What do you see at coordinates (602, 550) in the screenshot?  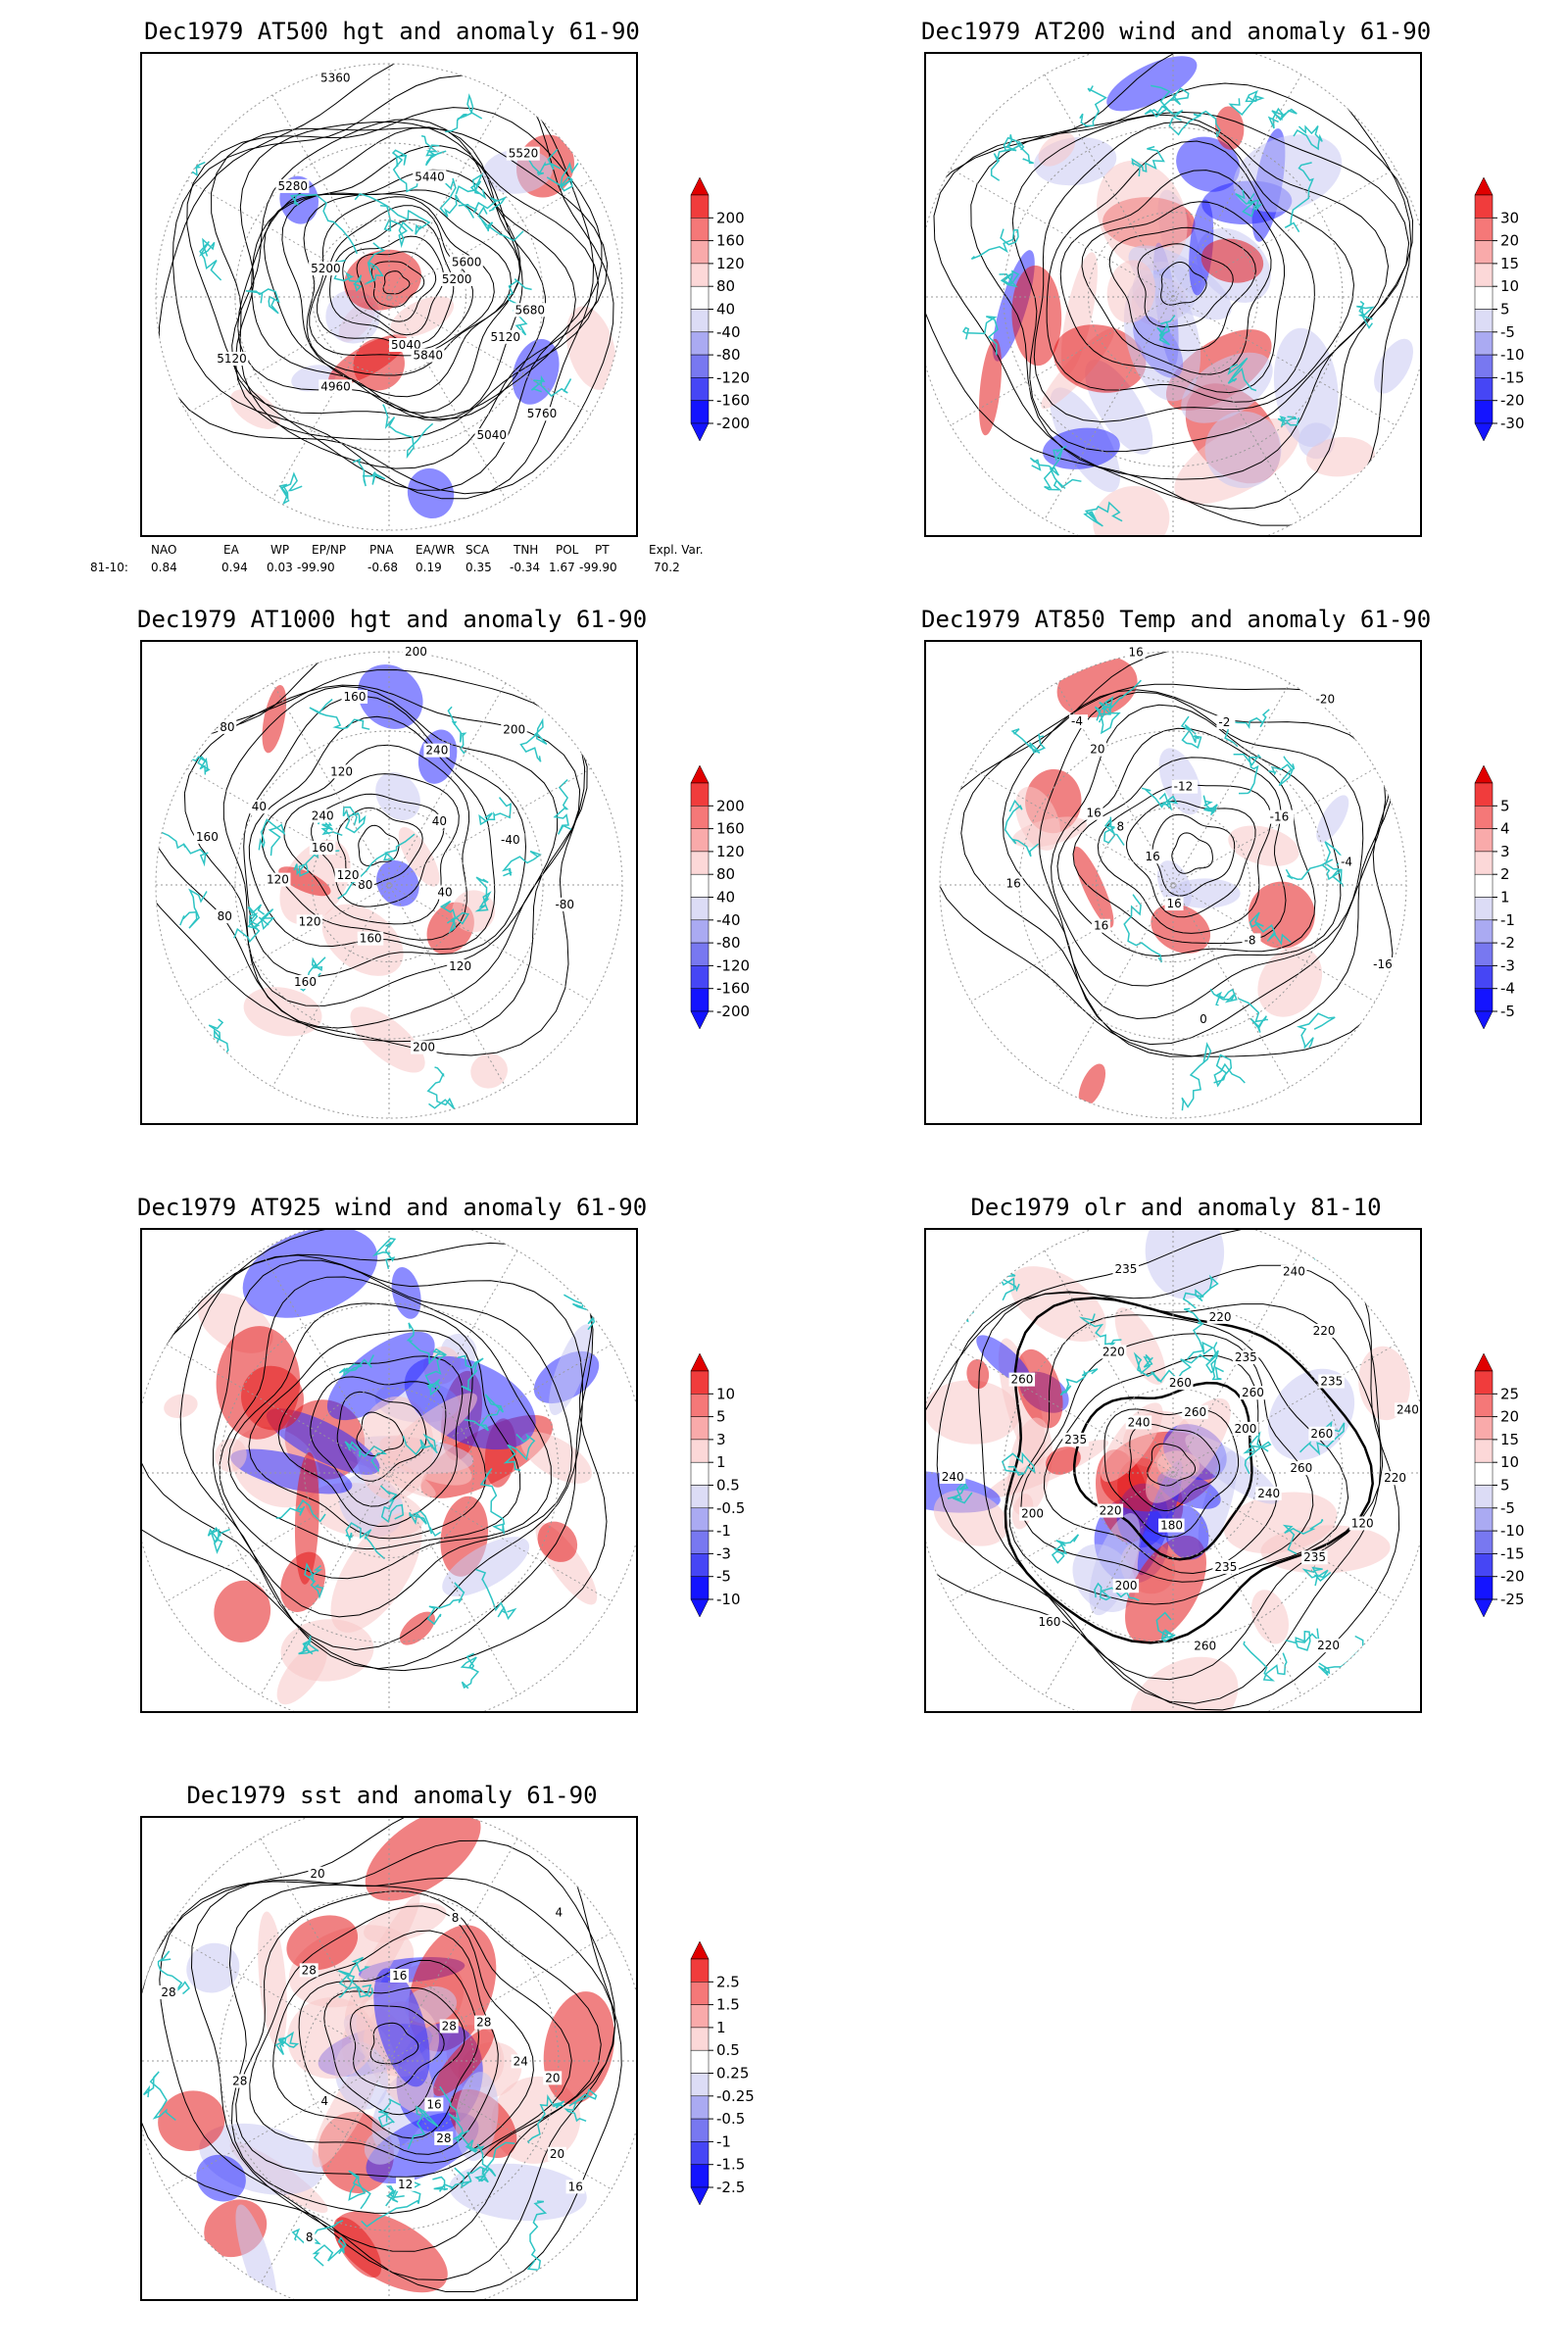 I see `index-header: PT` at bounding box center [602, 550].